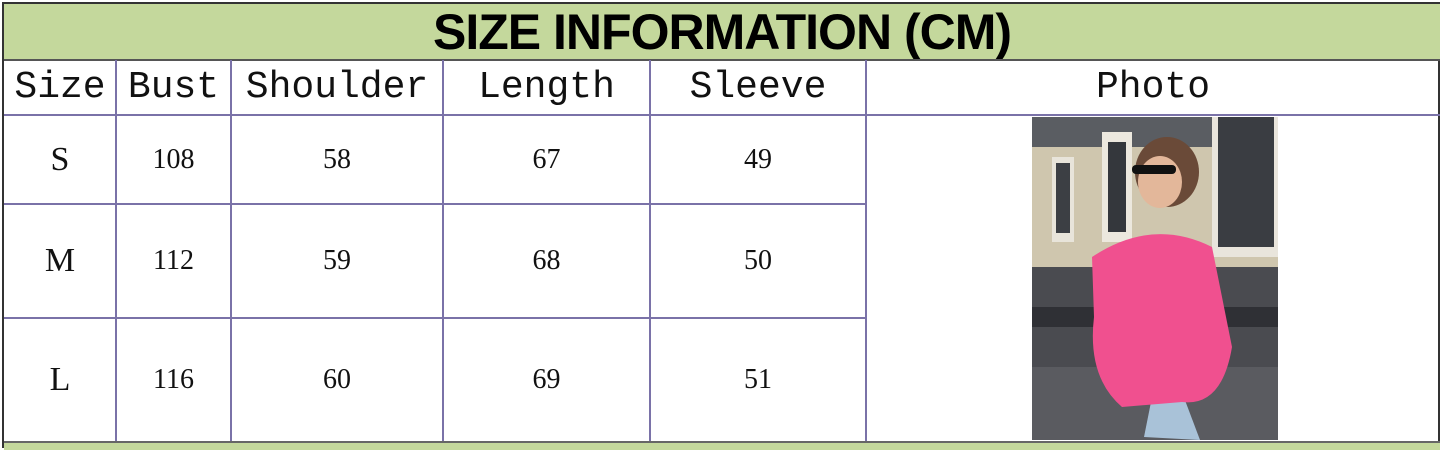  What do you see at coordinates (337, 87) in the screenshot?
I see `header-shoulder: Shoulder` at bounding box center [337, 87].